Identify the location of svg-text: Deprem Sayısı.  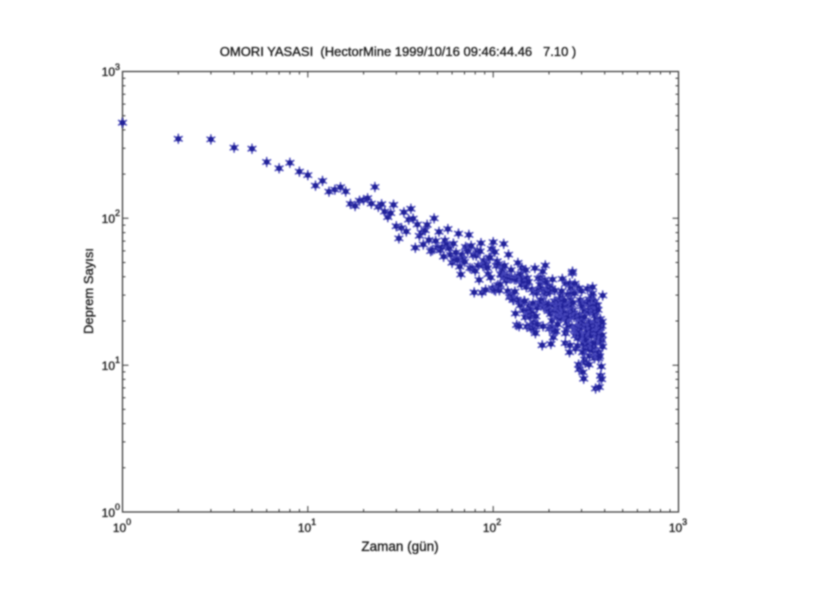
(88, 291).